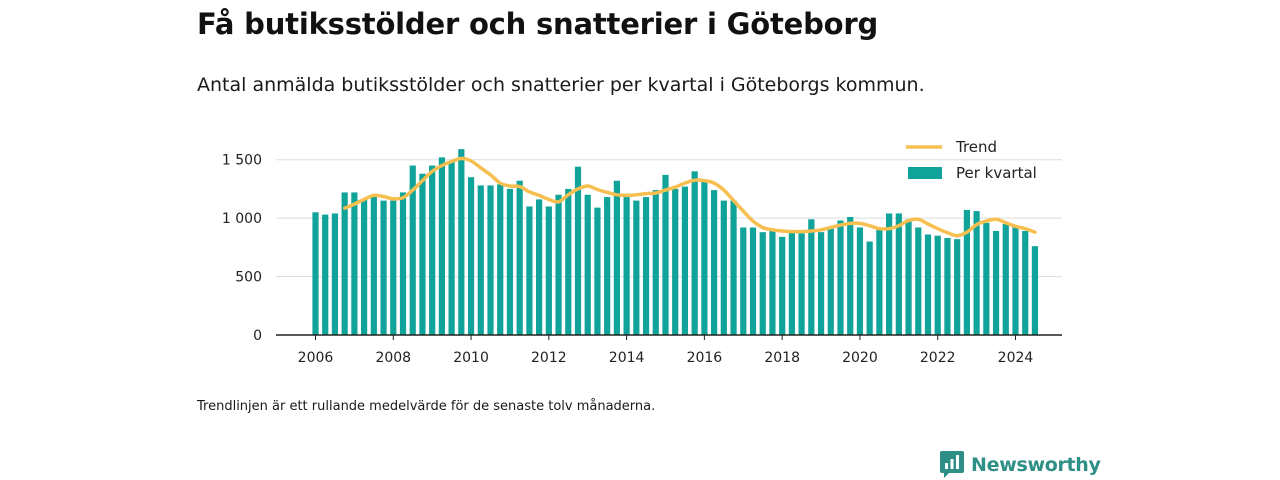 The width and height of the screenshot is (1280, 480). I want to click on x-tick-label: 2006, so click(316, 358).